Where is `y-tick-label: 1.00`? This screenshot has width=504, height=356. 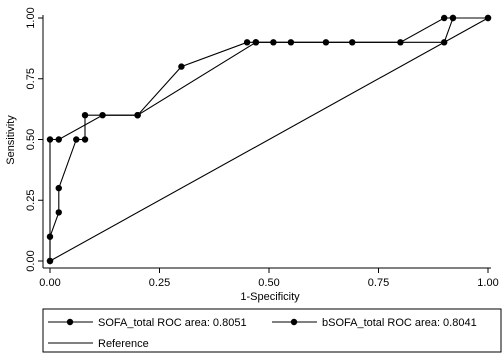
y-tick-label: 1.00 is located at coordinates (31, 17).